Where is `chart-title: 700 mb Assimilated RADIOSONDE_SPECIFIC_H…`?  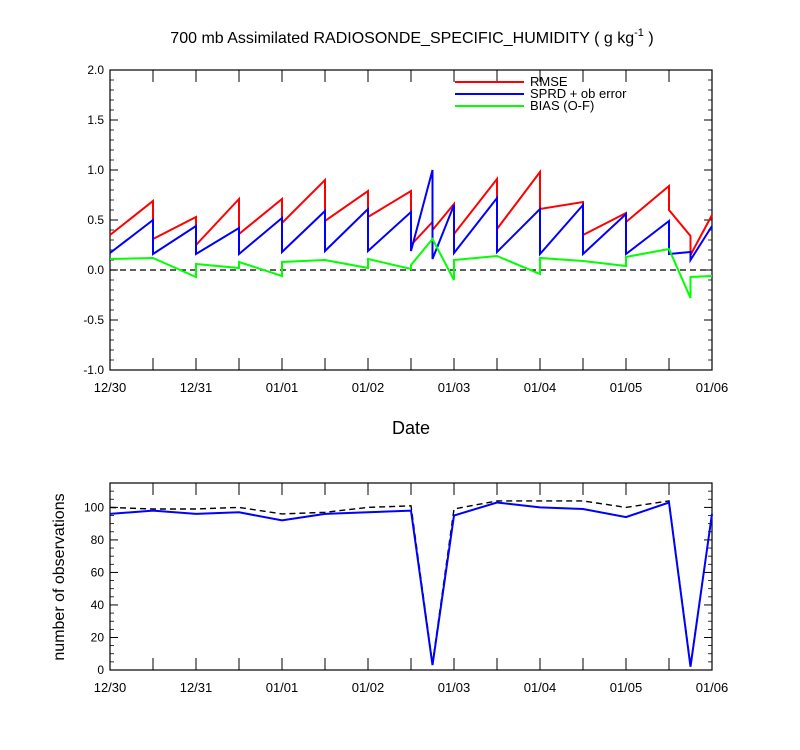
chart-title: 700 mb Assimilated RADIOSONDE_SPECIFIC_H… is located at coordinates (411, 37).